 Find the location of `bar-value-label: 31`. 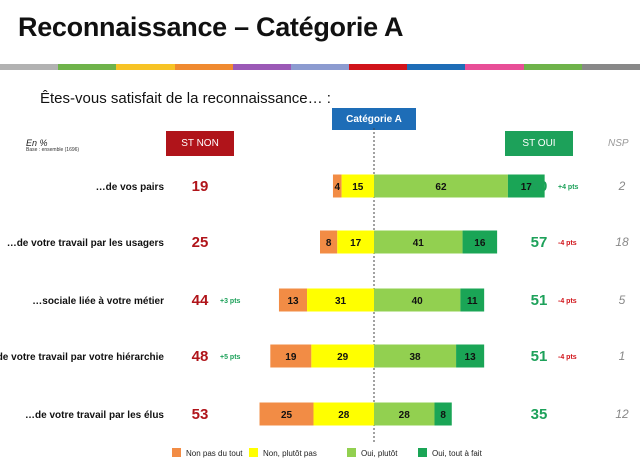

bar-value-label: 31 is located at coordinates (341, 301).